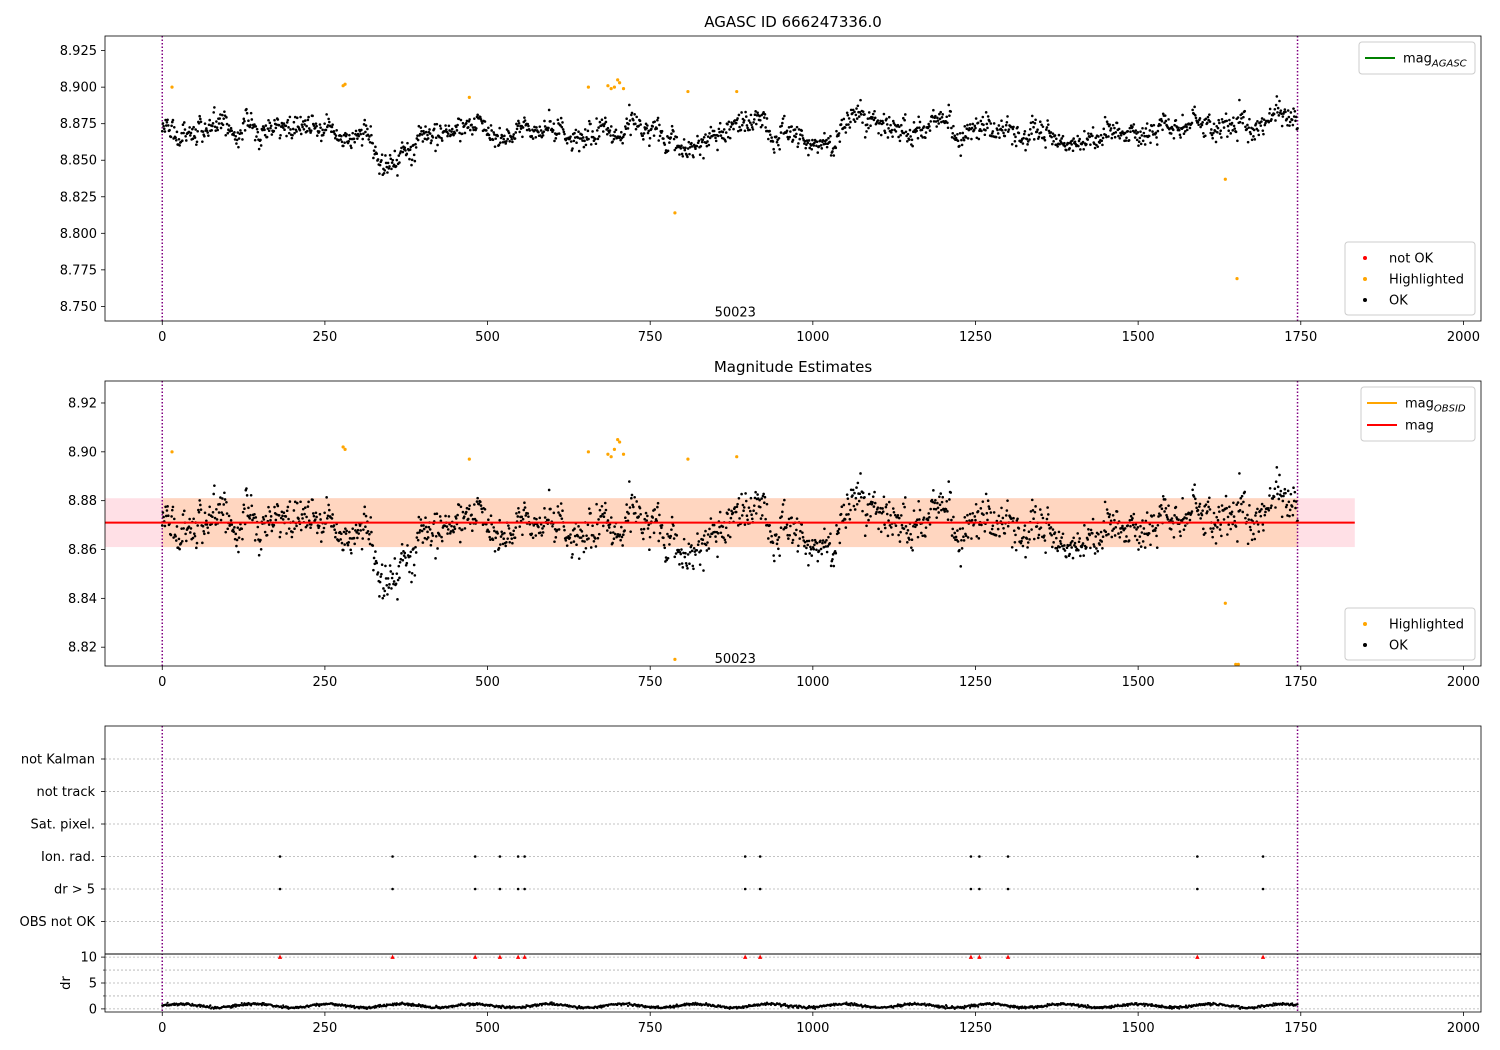  Describe the element at coordinates (1197, 889) in the screenshot. I see `flag-point` at that location.